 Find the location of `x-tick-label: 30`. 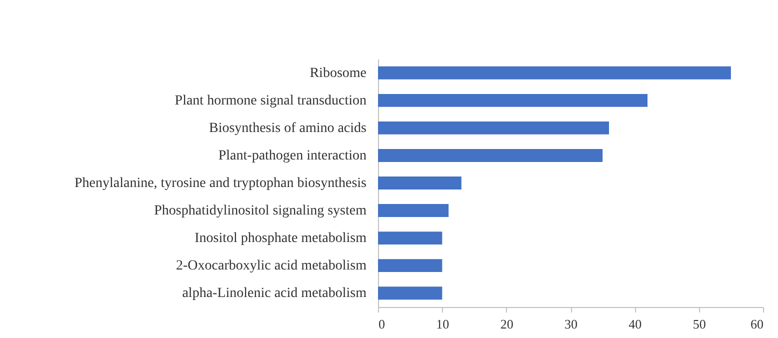

x-tick-label: 30 is located at coordinates (571, 324).